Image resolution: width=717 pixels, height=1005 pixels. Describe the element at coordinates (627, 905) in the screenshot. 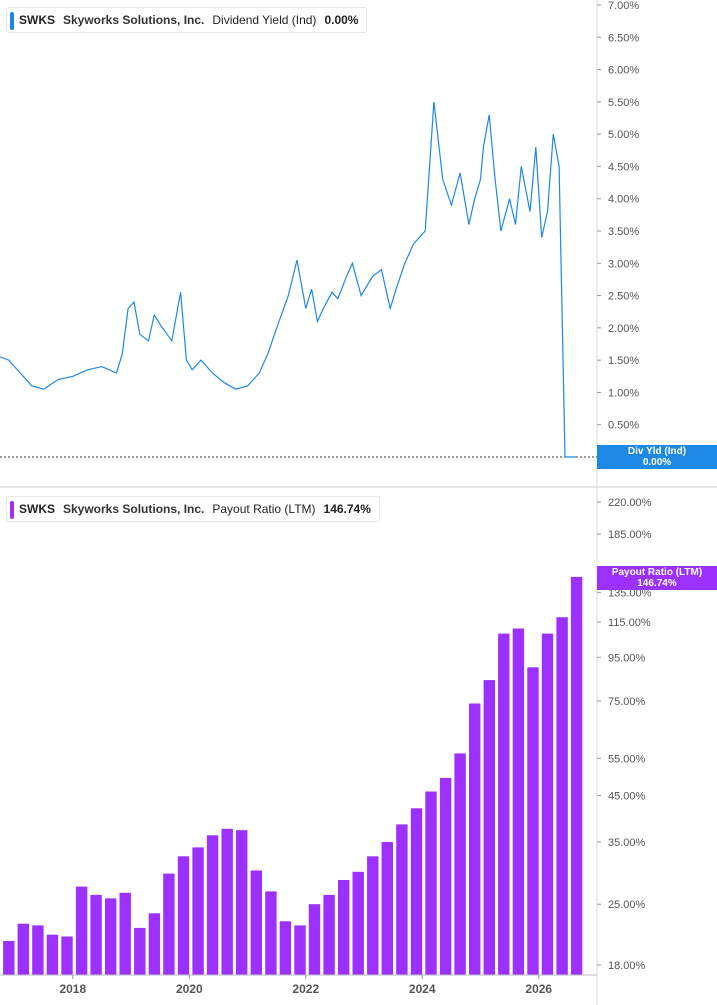

I see `y-tick-label: 25.00%` at that location.